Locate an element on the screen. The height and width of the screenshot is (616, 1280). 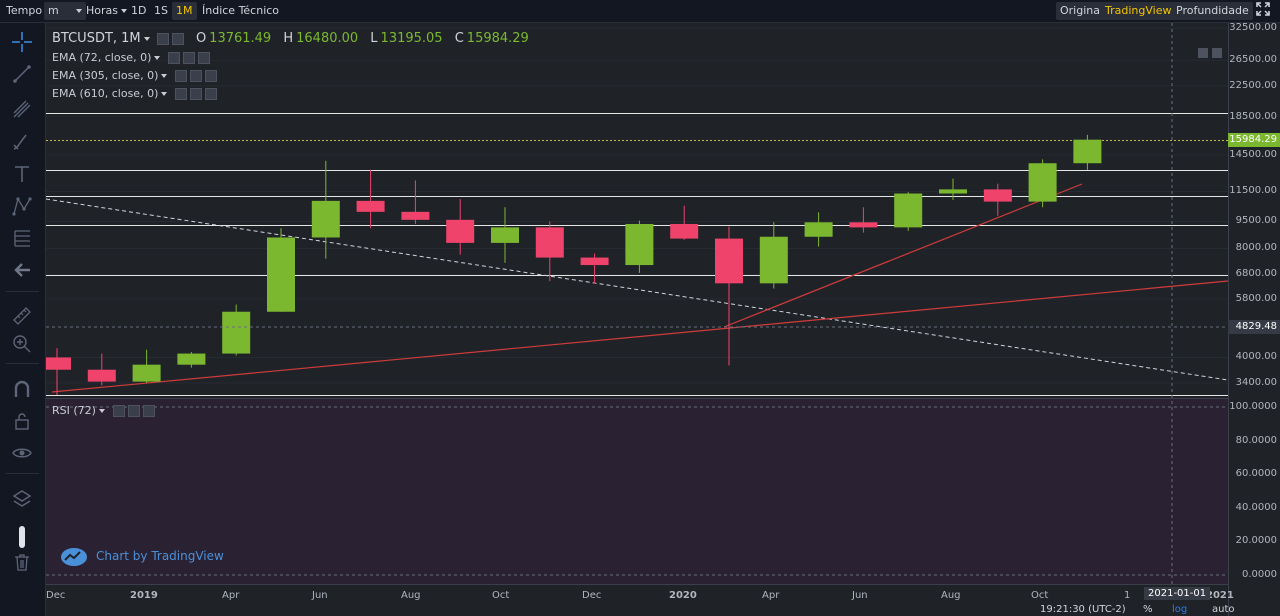
zoom-icon is located at coordinates (22, 344).